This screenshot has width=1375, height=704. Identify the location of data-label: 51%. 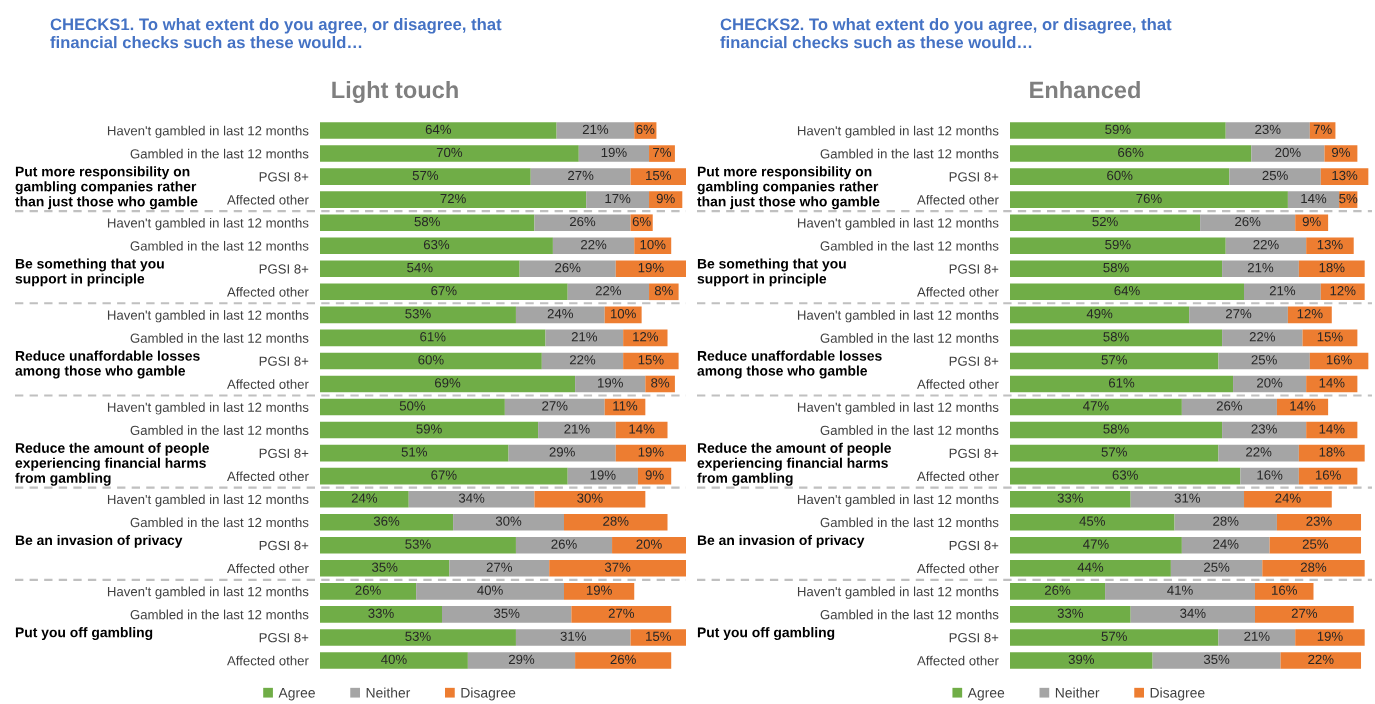
(414, 452).